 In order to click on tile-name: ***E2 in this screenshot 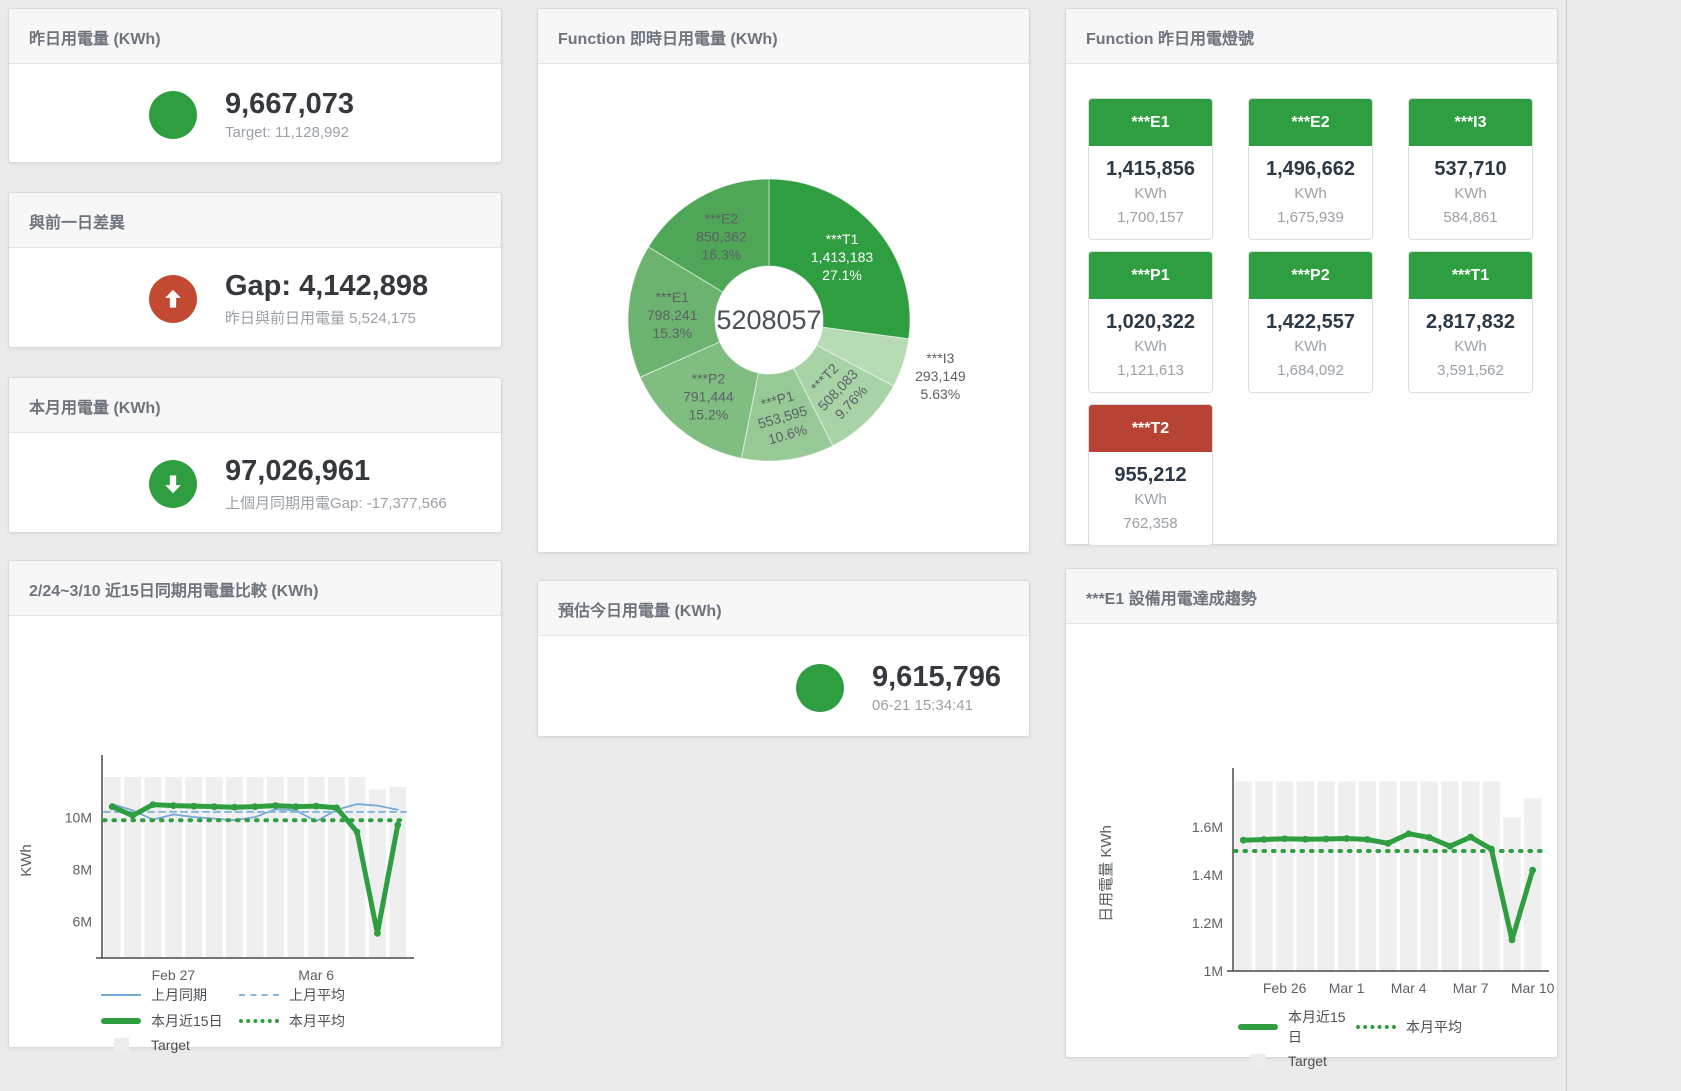, I will do `click(1310, 122)`.